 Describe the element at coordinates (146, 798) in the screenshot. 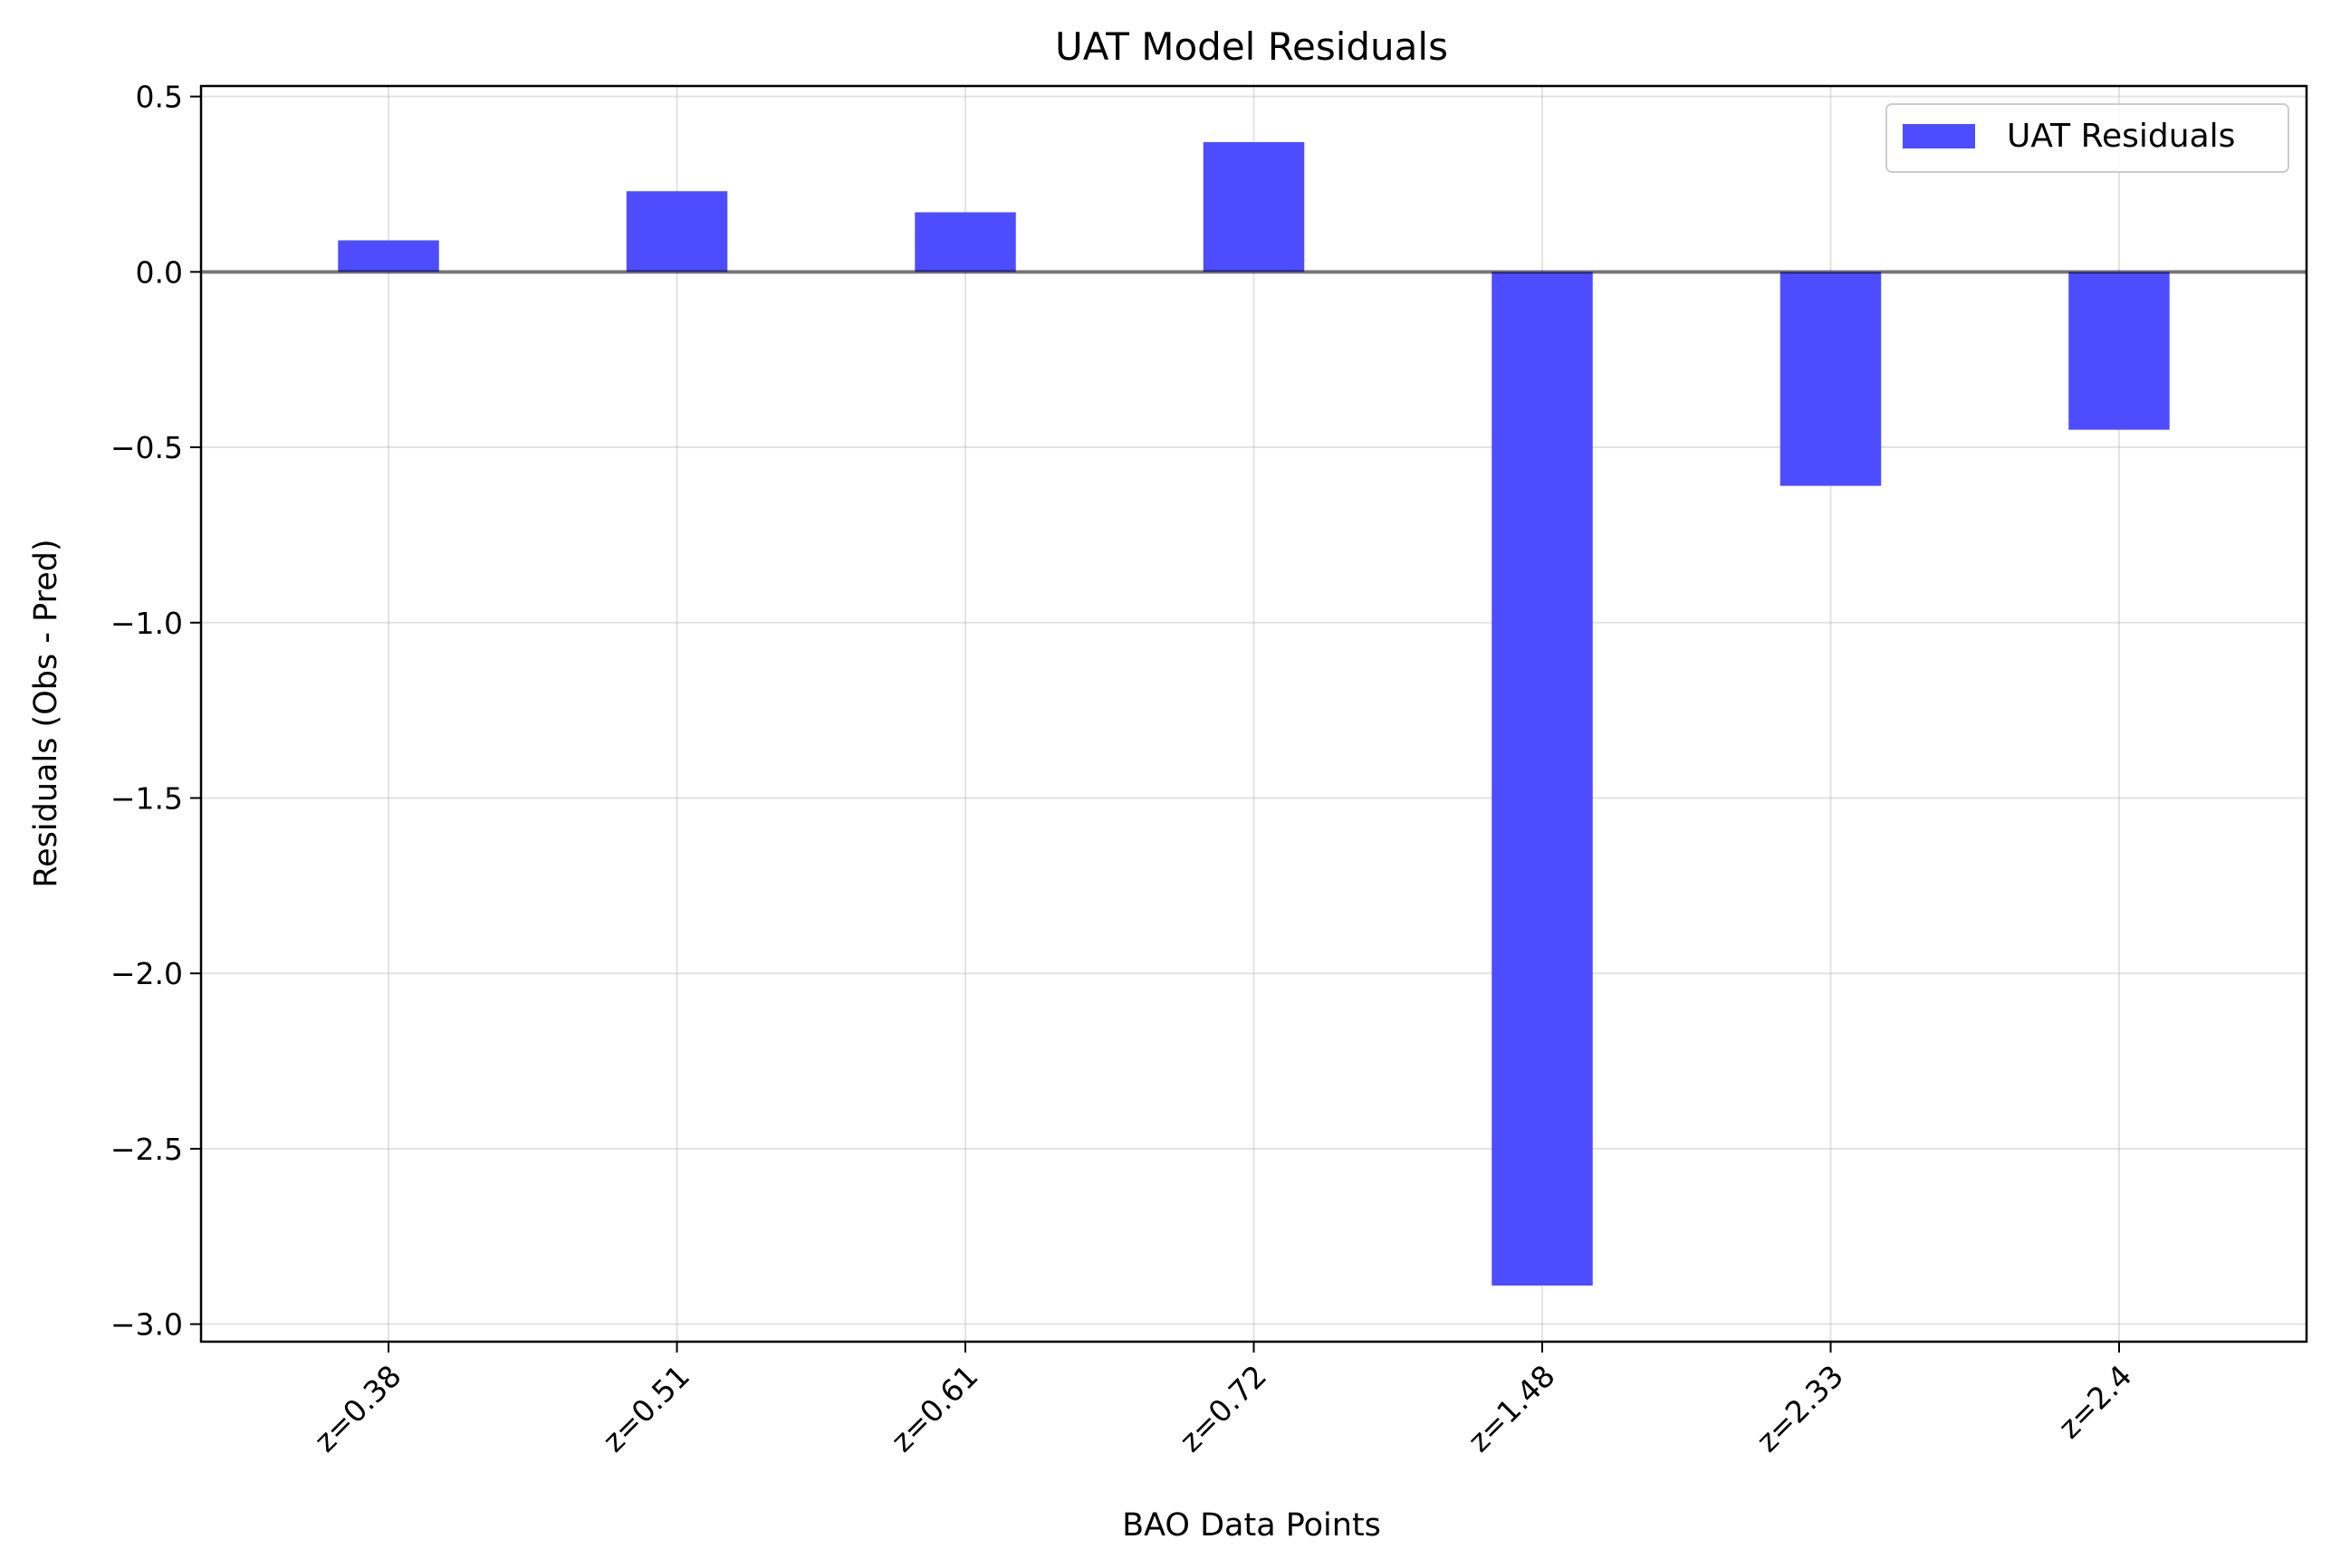

I see `y-tick-label: −1.5` at that location.